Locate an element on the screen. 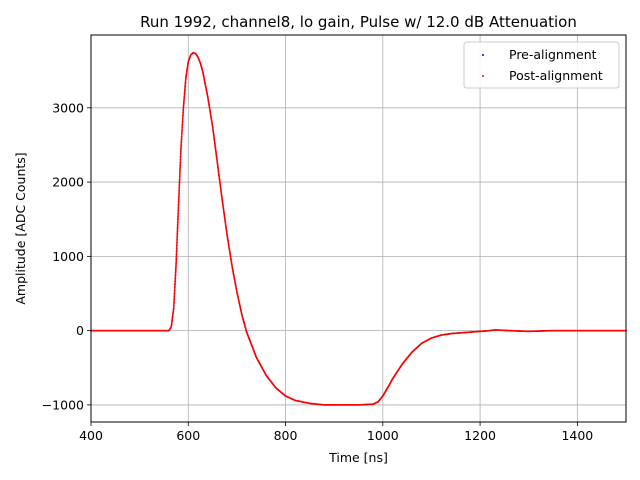  x-tick-label: 1000 is located at coordinates (383, 435).